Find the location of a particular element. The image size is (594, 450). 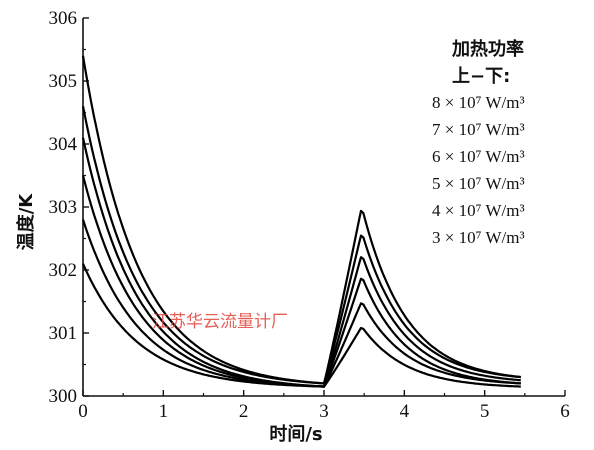

legend-entry: 3 × 10⁷ W/m³ is located at coordinates (478, 237).